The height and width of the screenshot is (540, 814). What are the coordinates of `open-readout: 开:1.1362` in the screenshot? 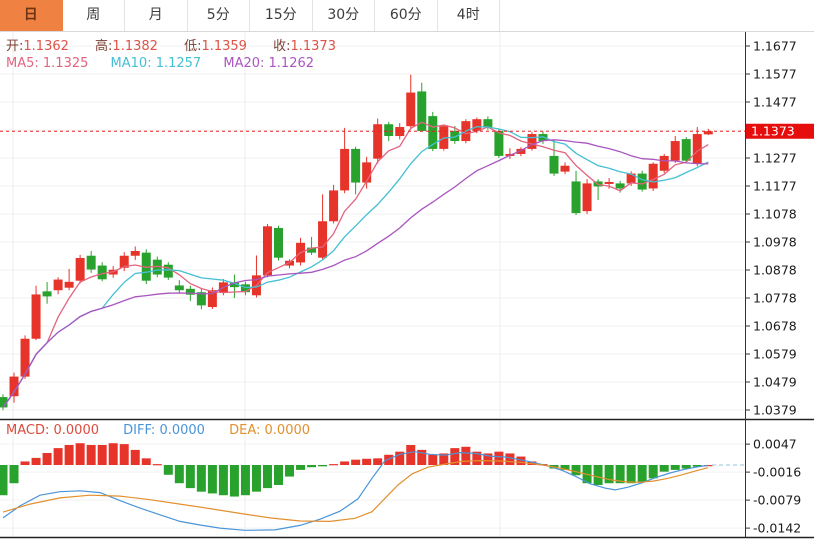 It's located at (37, 46).